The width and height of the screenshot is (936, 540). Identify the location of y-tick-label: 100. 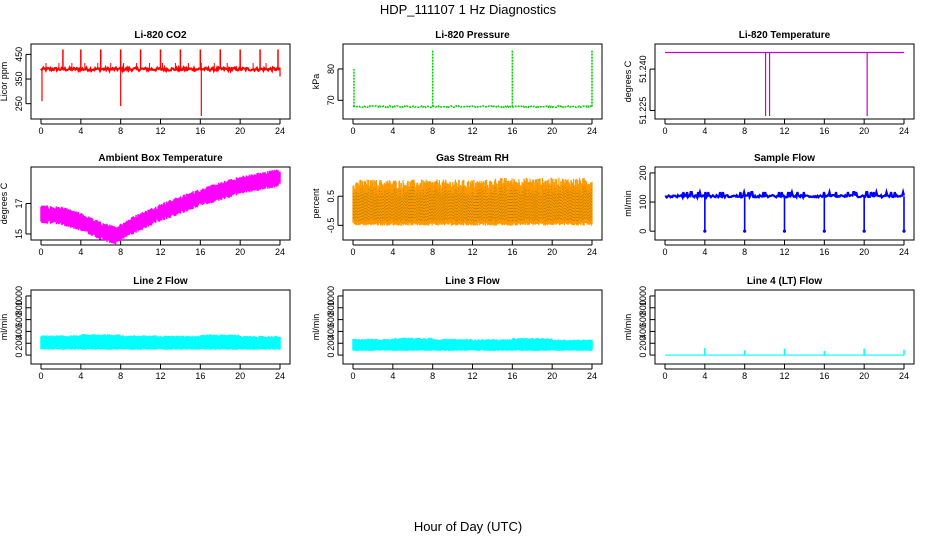
(643, 202).